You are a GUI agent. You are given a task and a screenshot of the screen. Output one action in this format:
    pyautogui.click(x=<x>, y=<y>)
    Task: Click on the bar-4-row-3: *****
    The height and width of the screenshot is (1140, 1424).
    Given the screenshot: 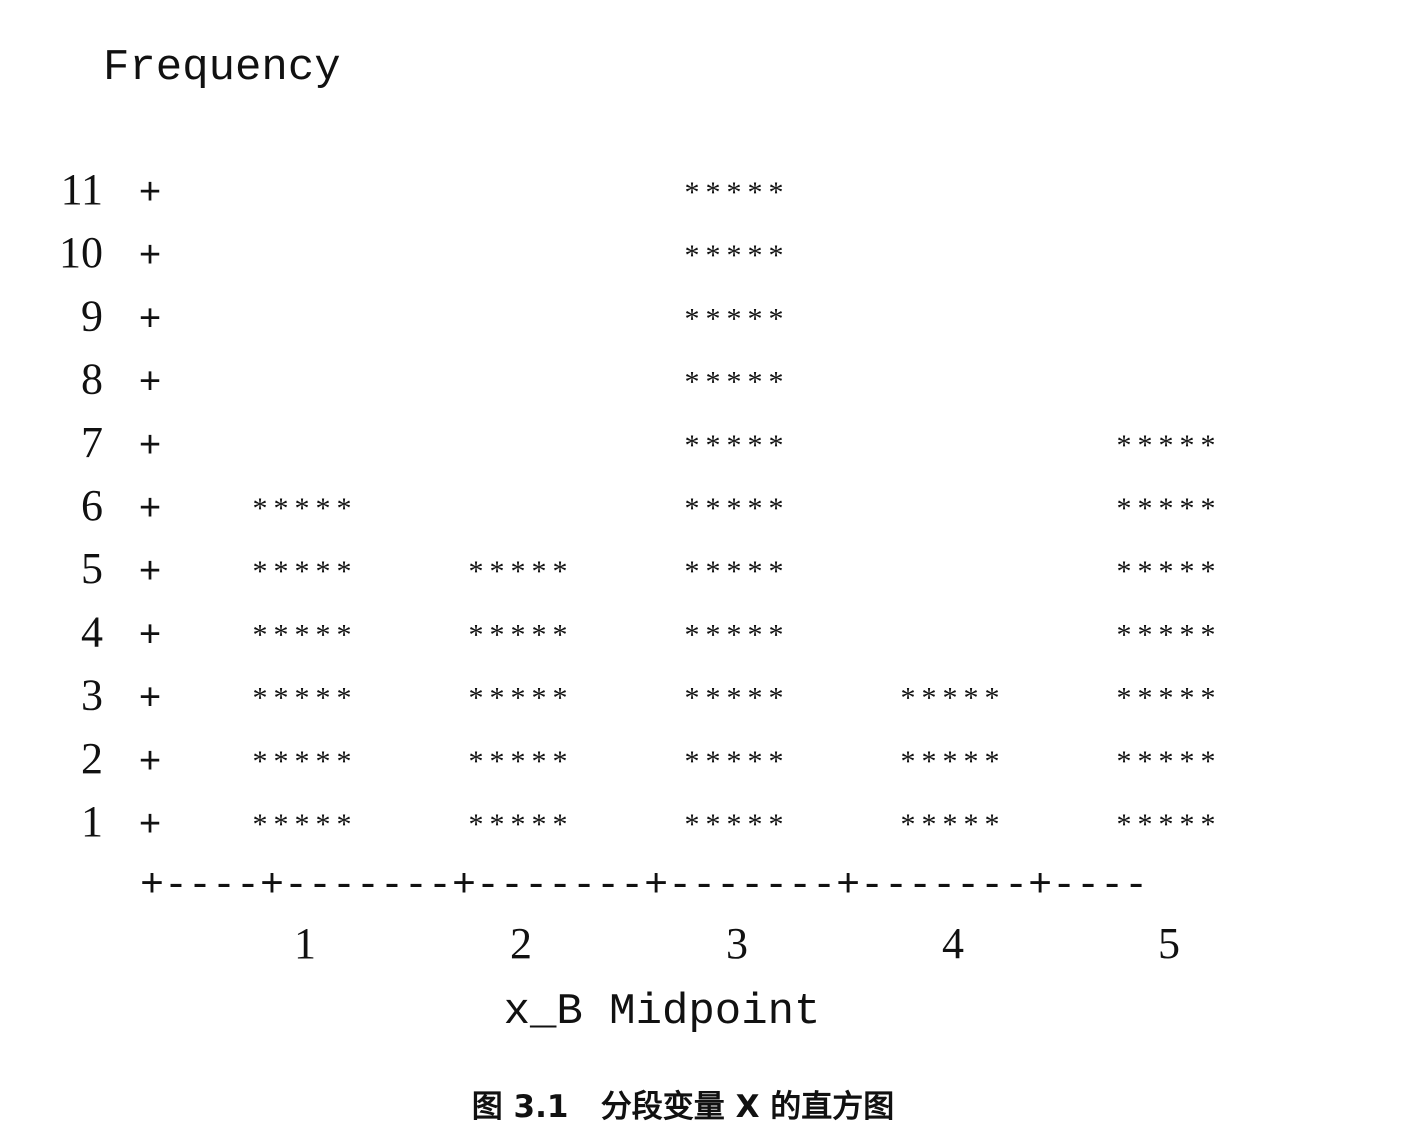 What is the action you would take?
    pyautogui.click(x=953, y=698)
    